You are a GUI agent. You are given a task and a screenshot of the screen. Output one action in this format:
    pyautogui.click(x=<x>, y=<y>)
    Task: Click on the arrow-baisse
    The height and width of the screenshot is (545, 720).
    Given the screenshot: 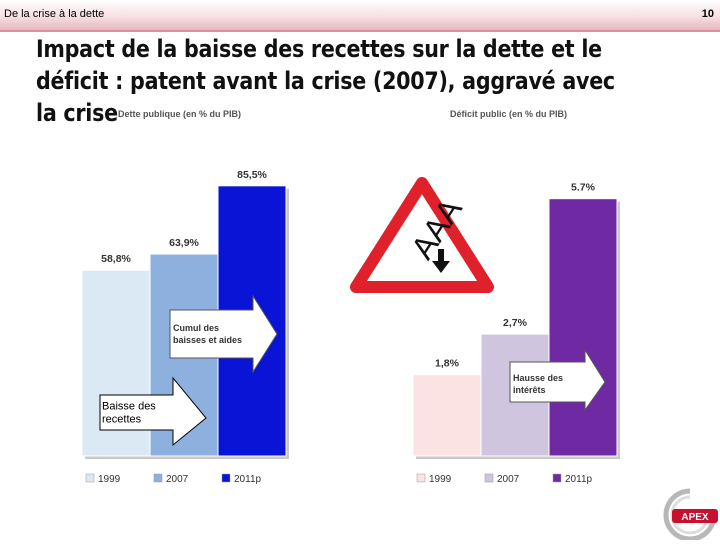 What is the action you would take?
    pyautogui.click(x=153, y=411)
    